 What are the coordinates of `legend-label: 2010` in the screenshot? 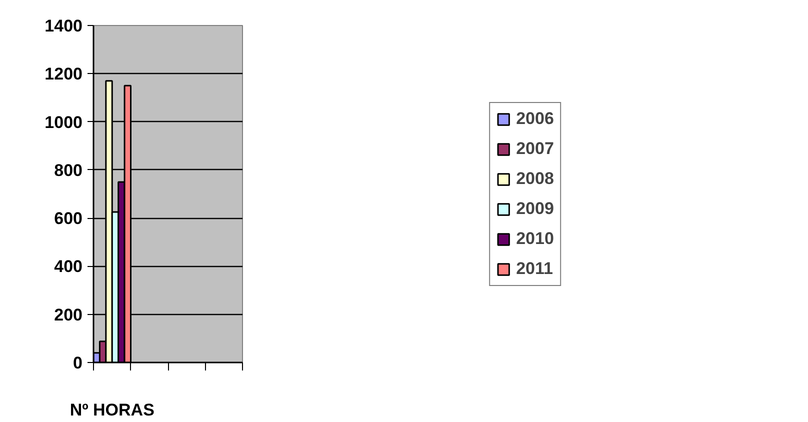 It's located at (535, 238).